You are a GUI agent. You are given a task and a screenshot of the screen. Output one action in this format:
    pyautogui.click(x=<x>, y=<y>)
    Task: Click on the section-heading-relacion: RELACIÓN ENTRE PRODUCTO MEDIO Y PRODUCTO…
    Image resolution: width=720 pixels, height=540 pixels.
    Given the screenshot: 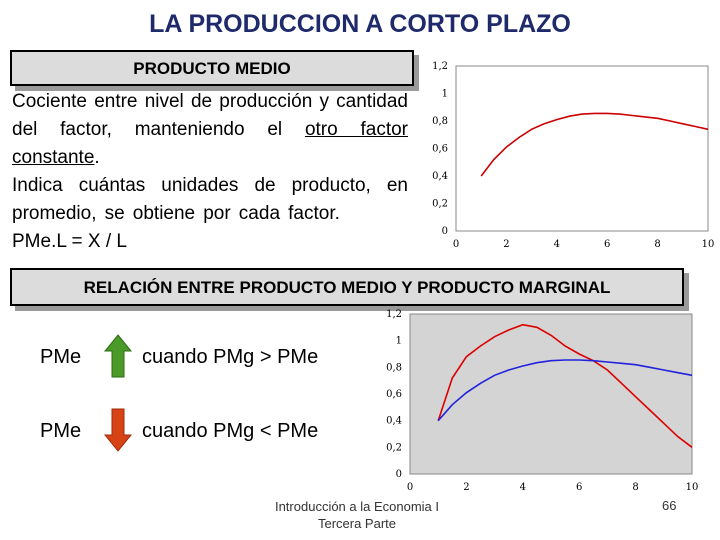 What is the action you would take?
    pyautogui.click(x=347, y=287)
    